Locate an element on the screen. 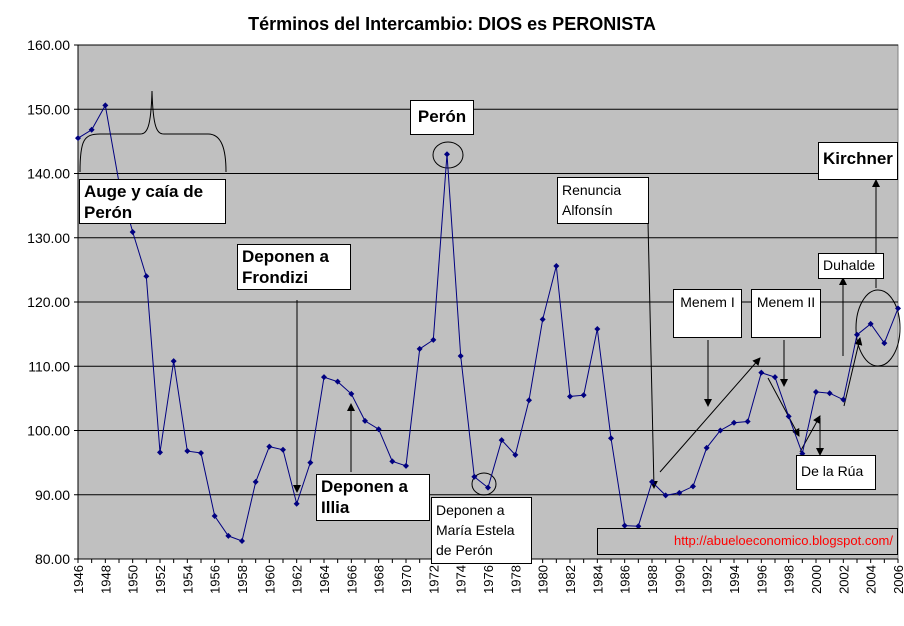 Image resolution: width=904 pixels, height=626 pixels. x-tick-label: 1990 is located at coordinates (679, 579).